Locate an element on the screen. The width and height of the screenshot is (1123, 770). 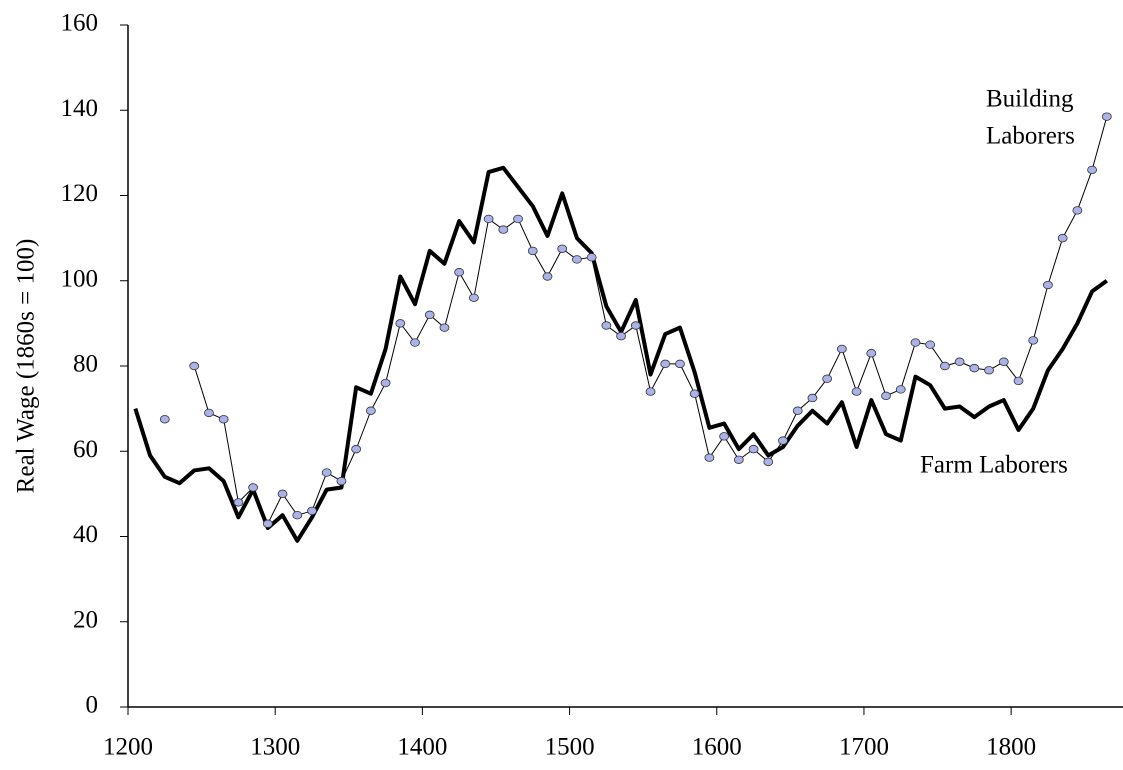
y-tick-label: 160 is located at coordinates (80, 23).